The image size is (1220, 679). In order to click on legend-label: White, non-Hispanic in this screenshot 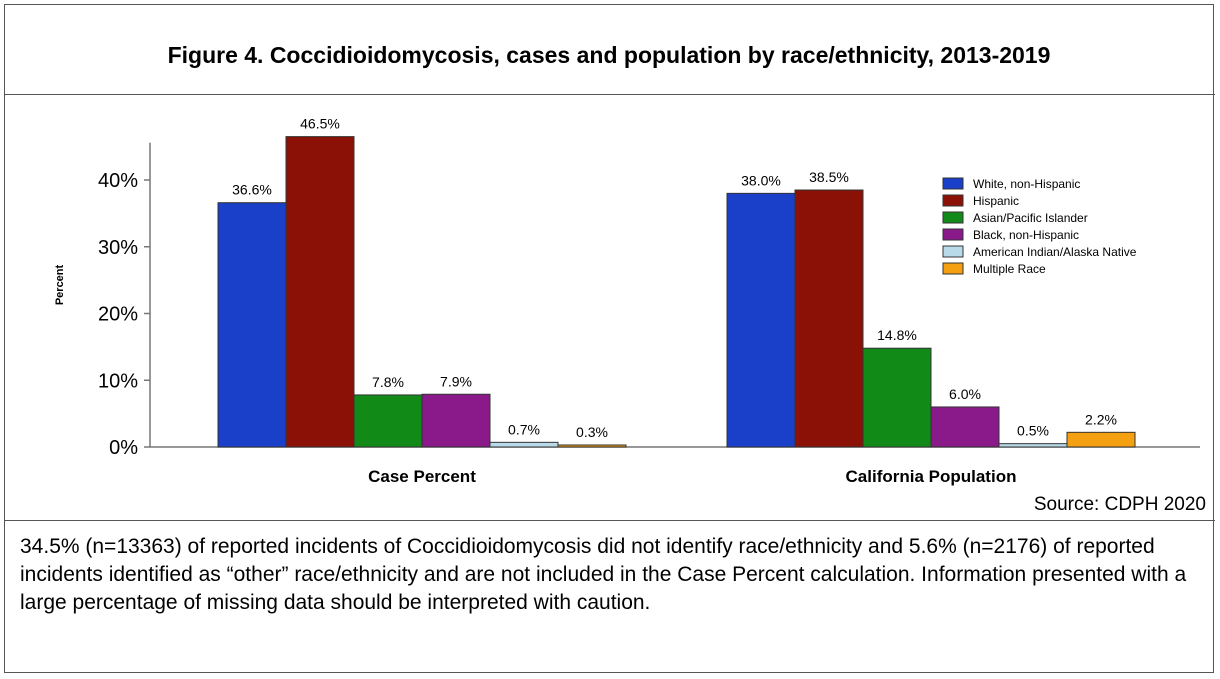, I will do `click(1026, 184)`.